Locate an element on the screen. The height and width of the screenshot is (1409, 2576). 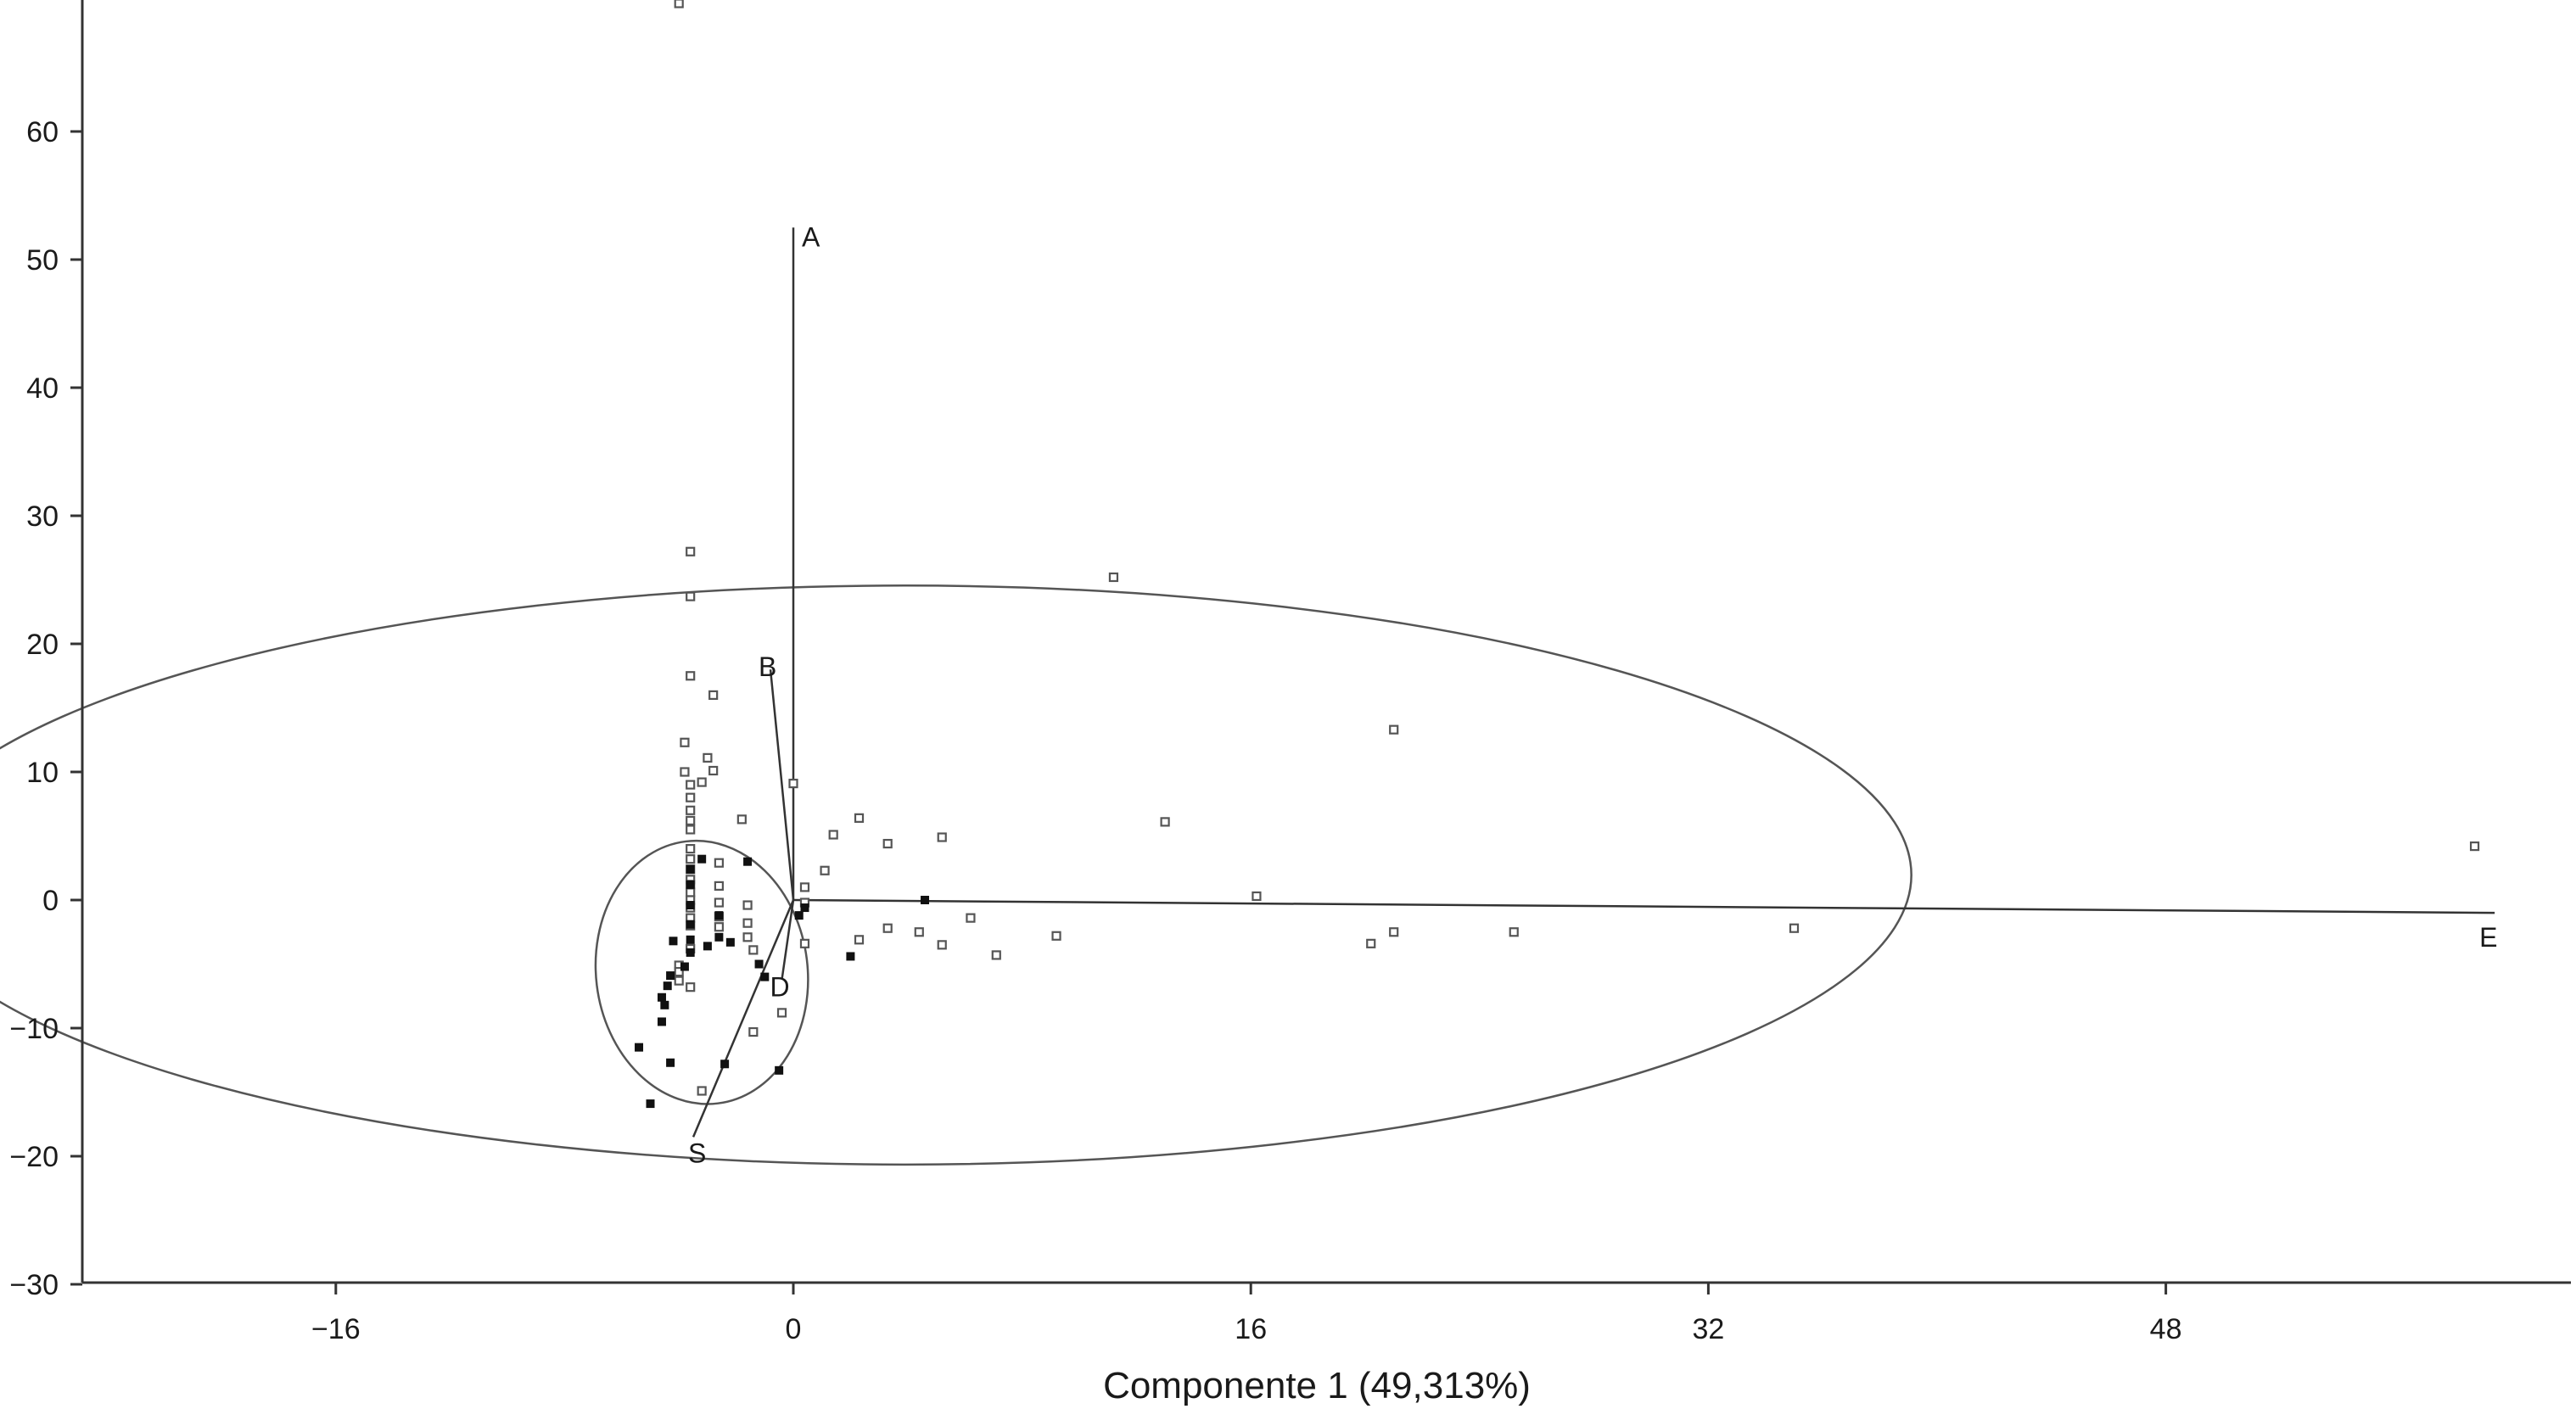
loading-vector-e is located at coordinates (1643, 906).